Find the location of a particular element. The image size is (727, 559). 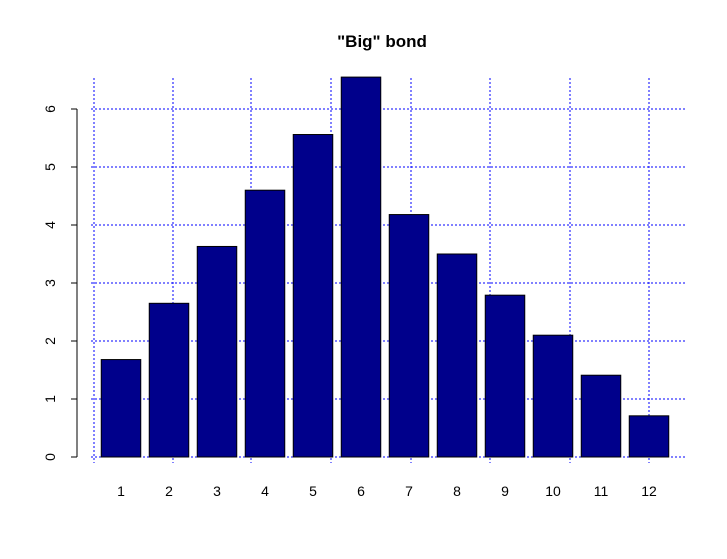

x-tick-label-4: 4 is located at coordinates (265, 491).